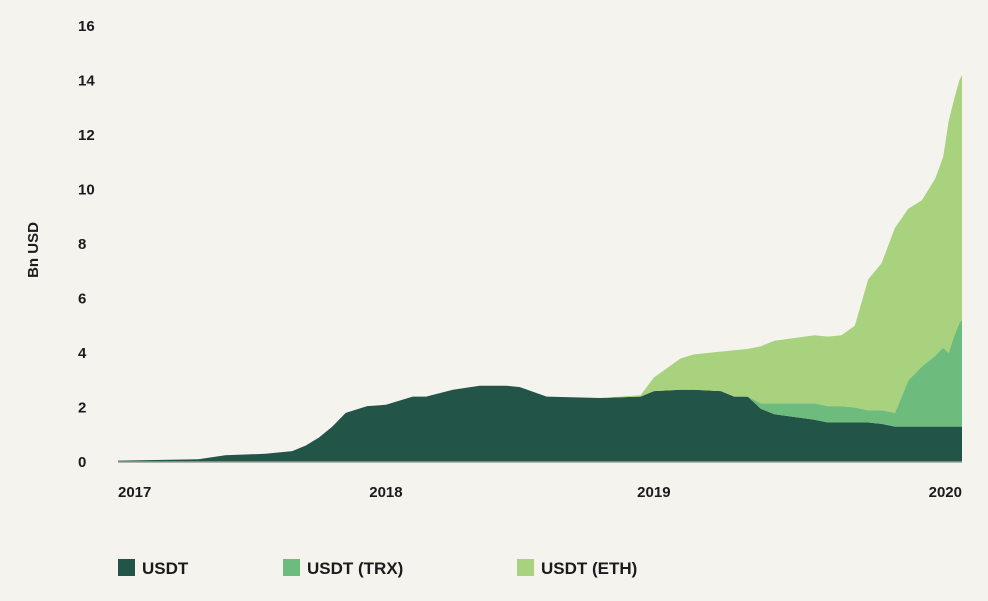 Image resolution: width=988 pixels, height=601 pixels. Describe the element at coordinates (134, 492) in the screenshot. I see `x-tick-label: 2017` at that location.